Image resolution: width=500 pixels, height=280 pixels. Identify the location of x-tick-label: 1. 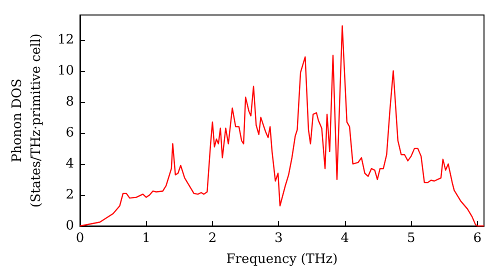
(146, 238).